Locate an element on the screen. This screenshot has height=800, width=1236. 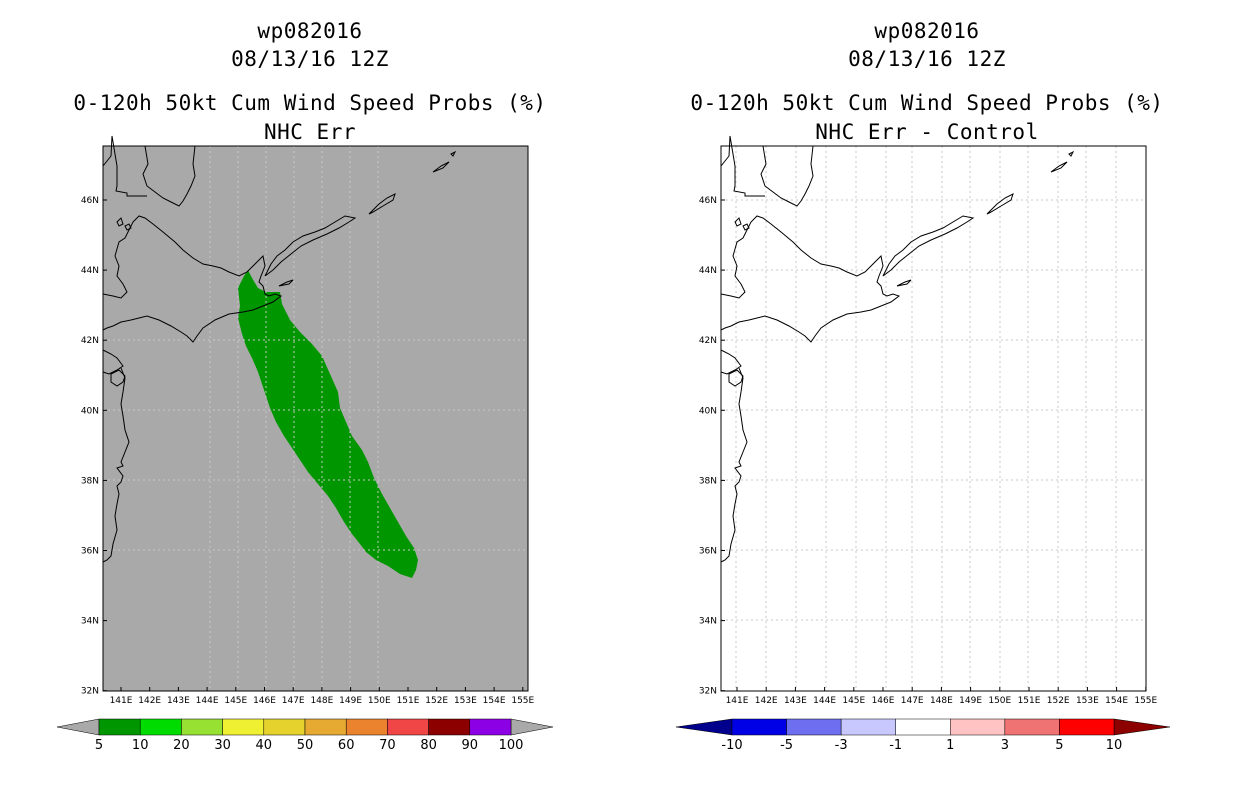
right-lon-label: 151E is located at coordinates (1029, 701).